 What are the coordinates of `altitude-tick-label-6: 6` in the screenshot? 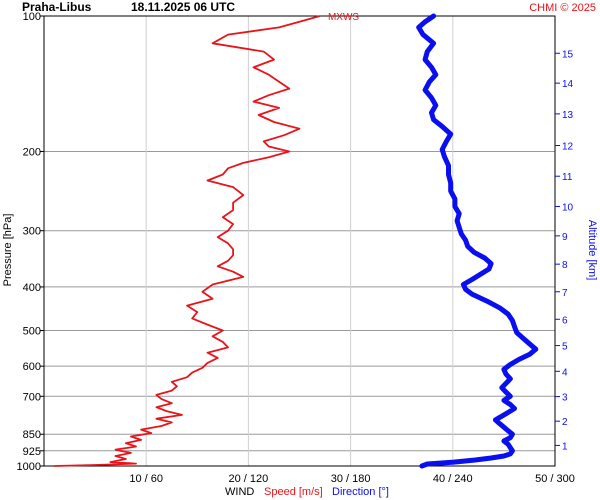 It's located at (565, 320).